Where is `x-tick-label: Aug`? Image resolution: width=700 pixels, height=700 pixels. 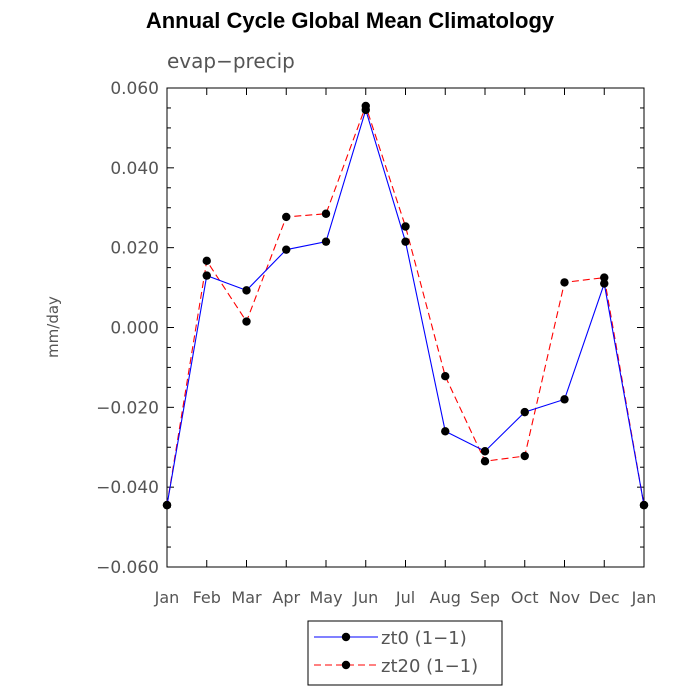
x-tick-label: Aug is located at coordinates (445, 597).